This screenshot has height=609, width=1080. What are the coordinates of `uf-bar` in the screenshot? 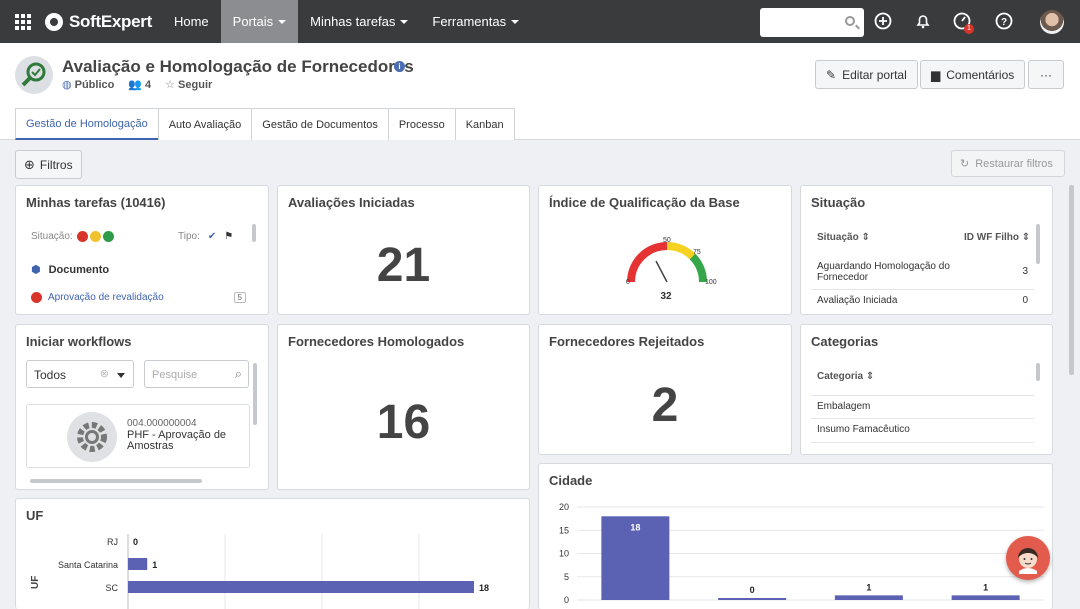 It's located at (138, 564).